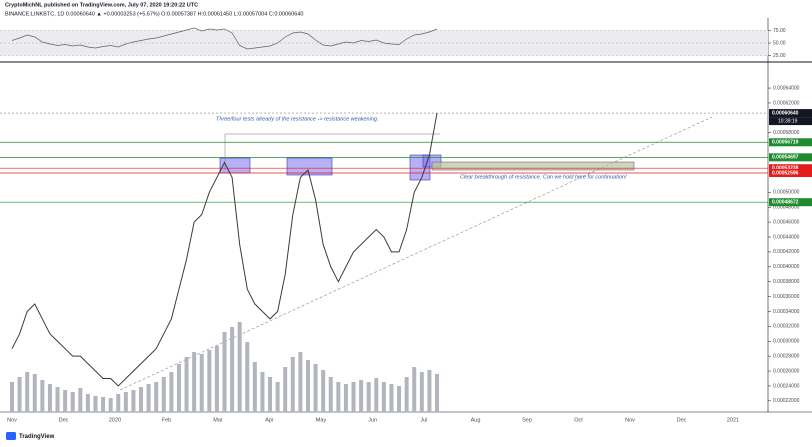 This screenshot has width=812, height=447. Describe the element at coordinates (476, 420) in the screenshot. I see `x-tick-label: Aug` at that location.